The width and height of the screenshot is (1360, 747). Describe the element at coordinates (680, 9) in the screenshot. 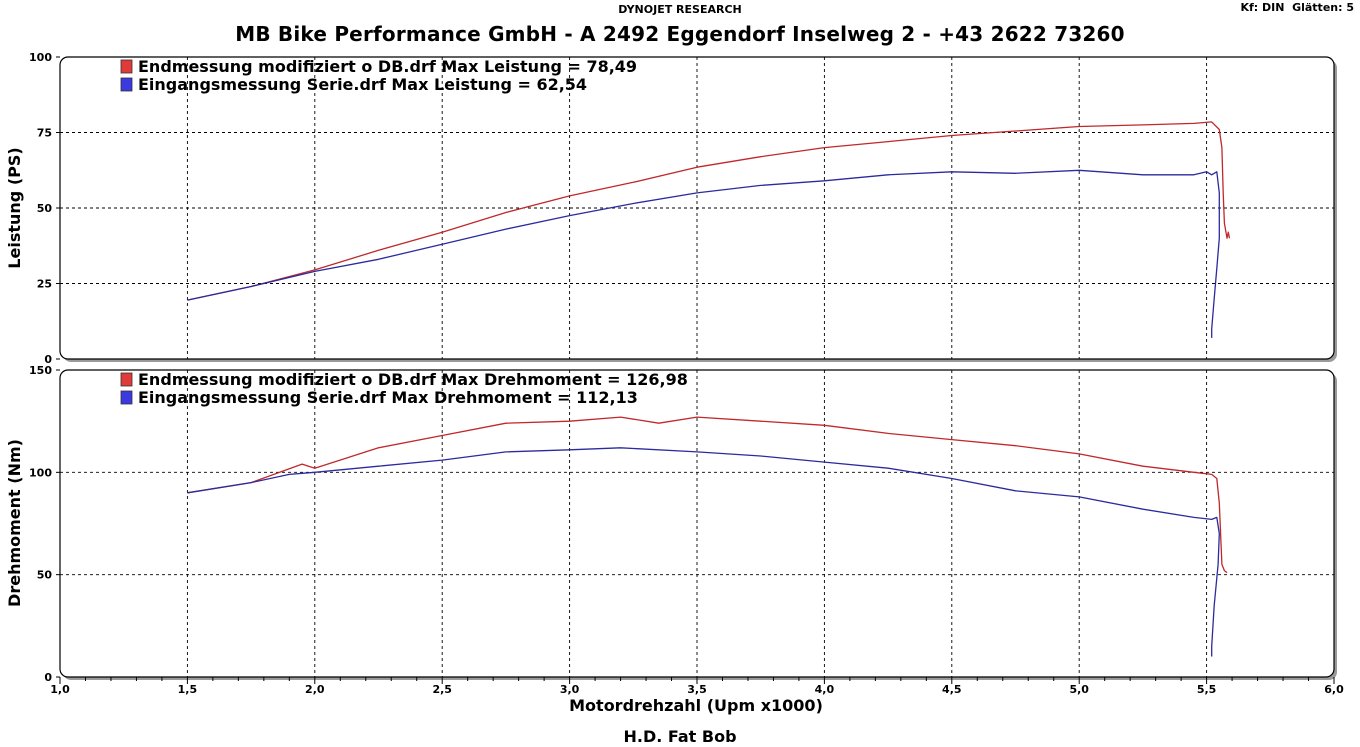

I see `brand-label: DYNOJET RESEARCH` at that location.